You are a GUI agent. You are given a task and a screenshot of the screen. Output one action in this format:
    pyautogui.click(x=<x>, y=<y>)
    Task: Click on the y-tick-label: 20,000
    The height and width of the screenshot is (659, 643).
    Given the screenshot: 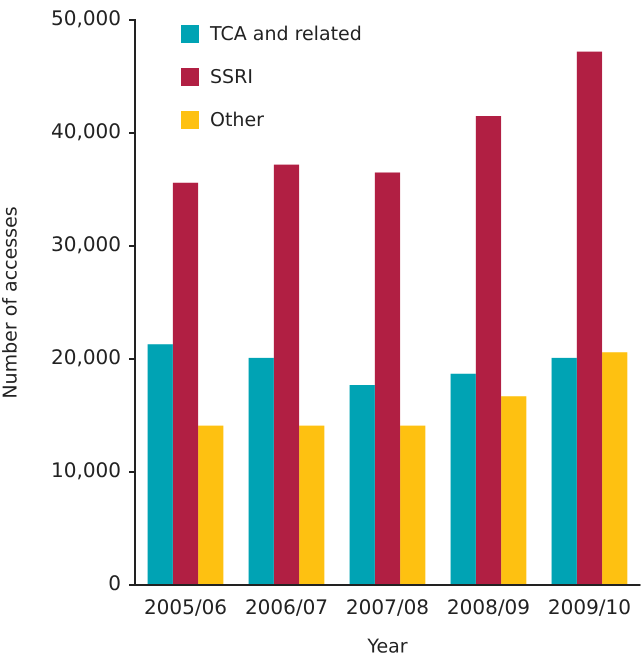 What is the action you would take?
    pyautogui.click(x=86, y=357)
    